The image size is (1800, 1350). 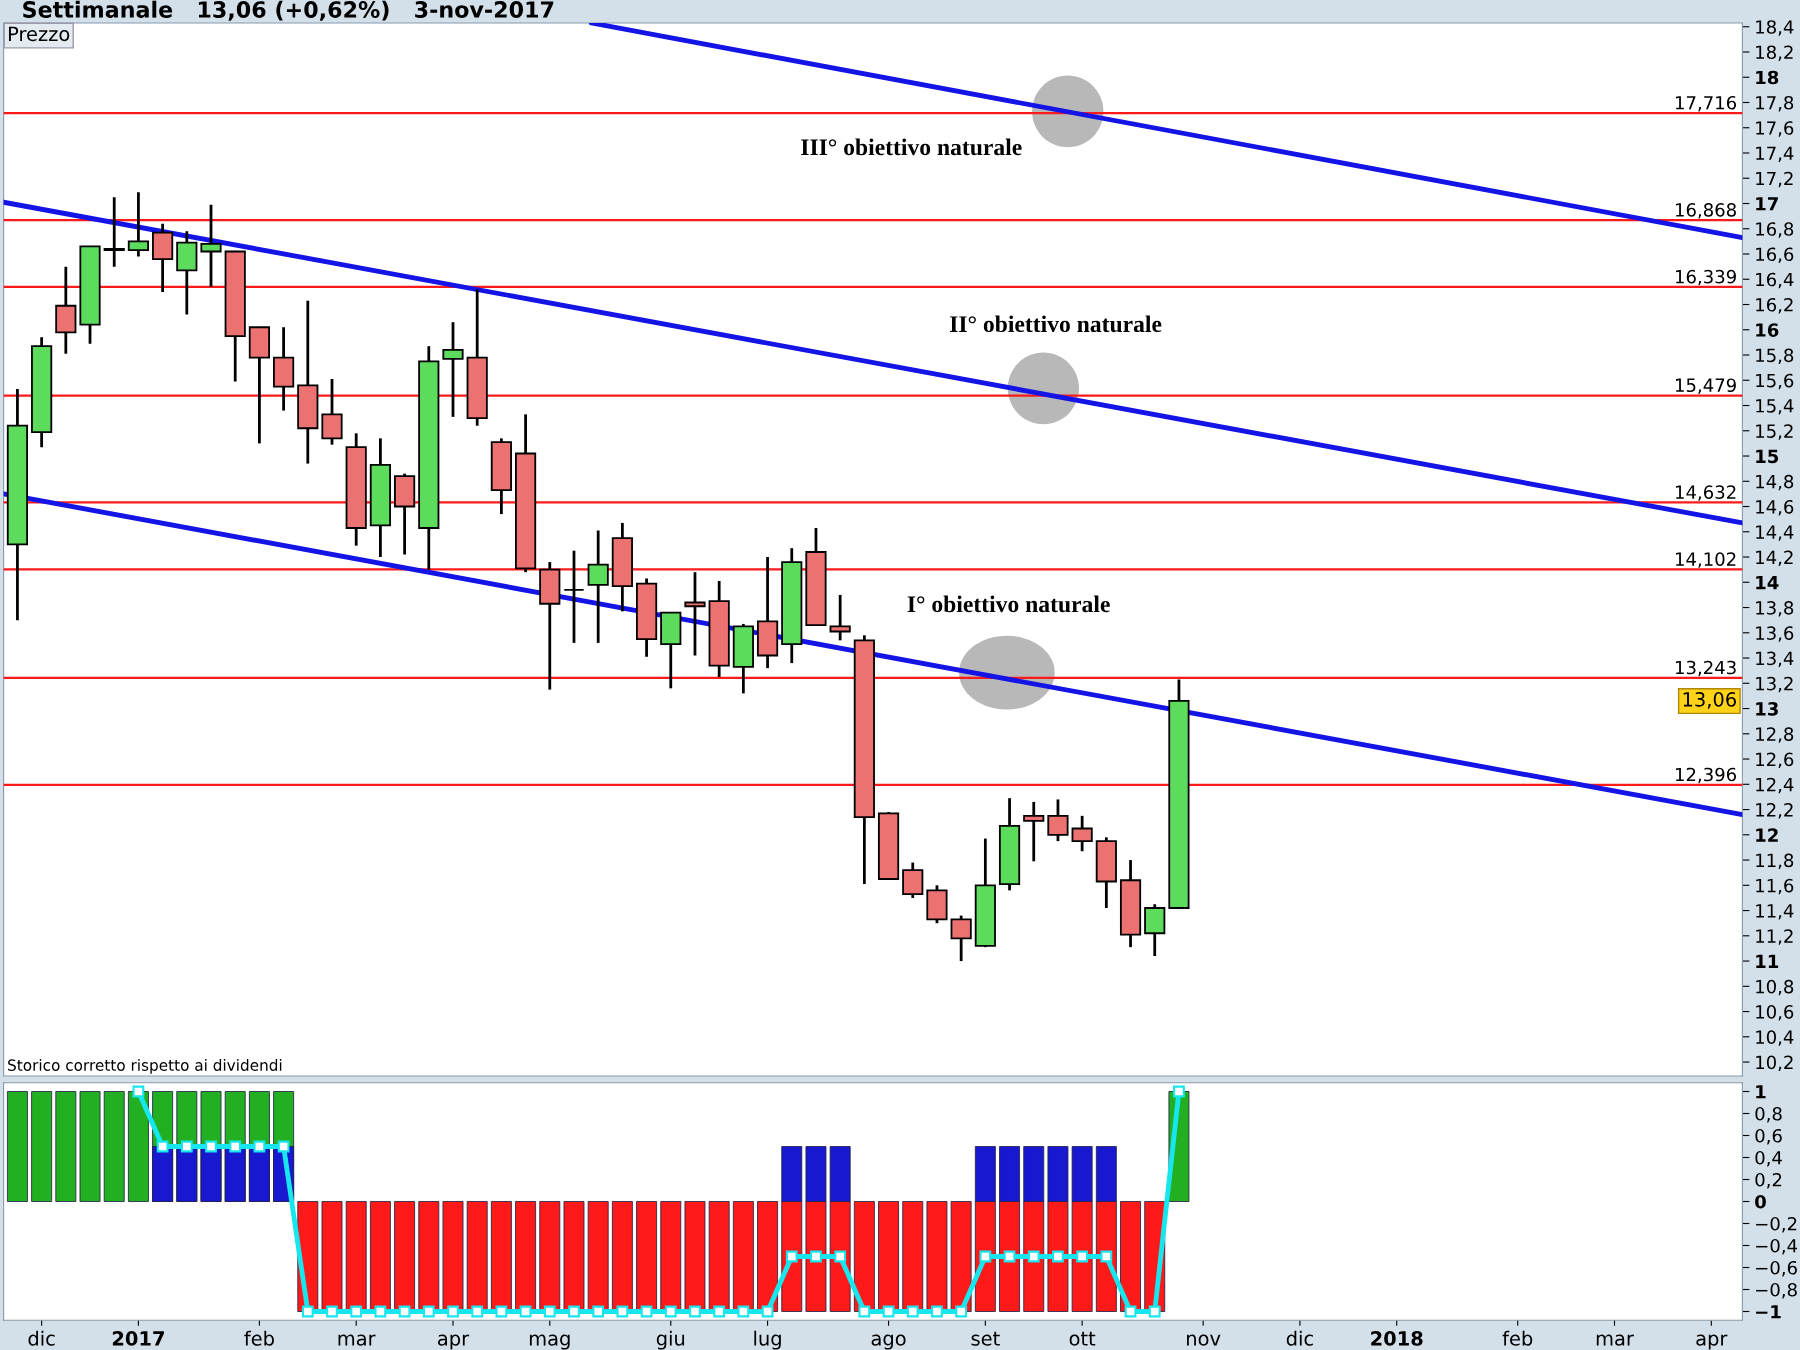 I want to click on y-tick-label: 16, so click(x=1767, y=330).